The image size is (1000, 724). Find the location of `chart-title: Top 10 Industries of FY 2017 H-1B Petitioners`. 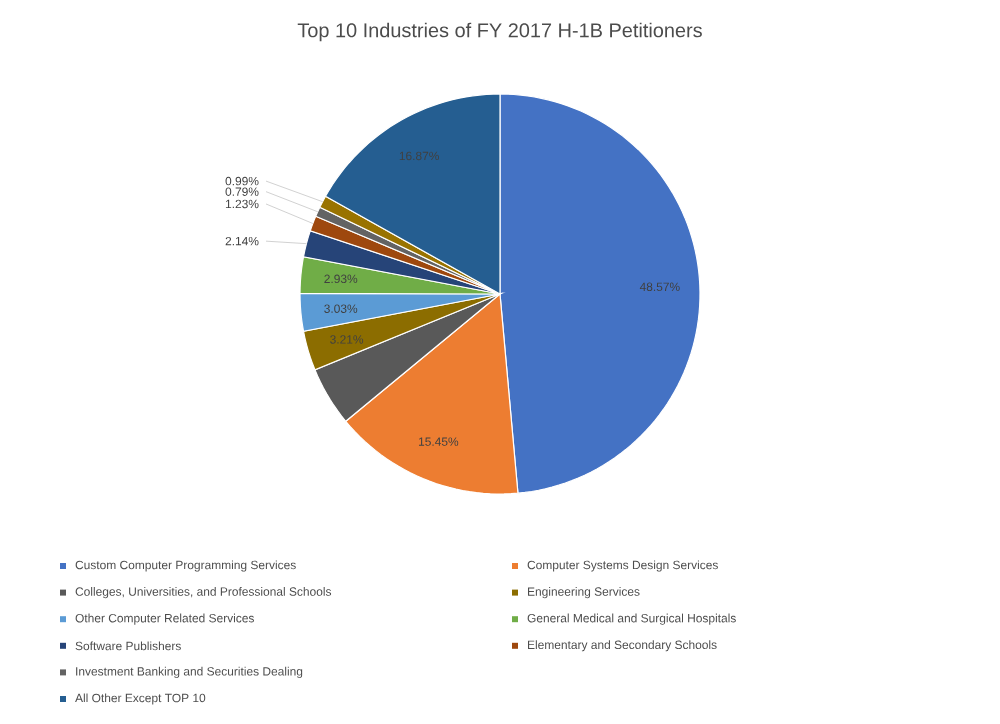

chart-title: Top 10 Industries of FY 2017 H-1B Petitioners is located at coordinates (499, 32).